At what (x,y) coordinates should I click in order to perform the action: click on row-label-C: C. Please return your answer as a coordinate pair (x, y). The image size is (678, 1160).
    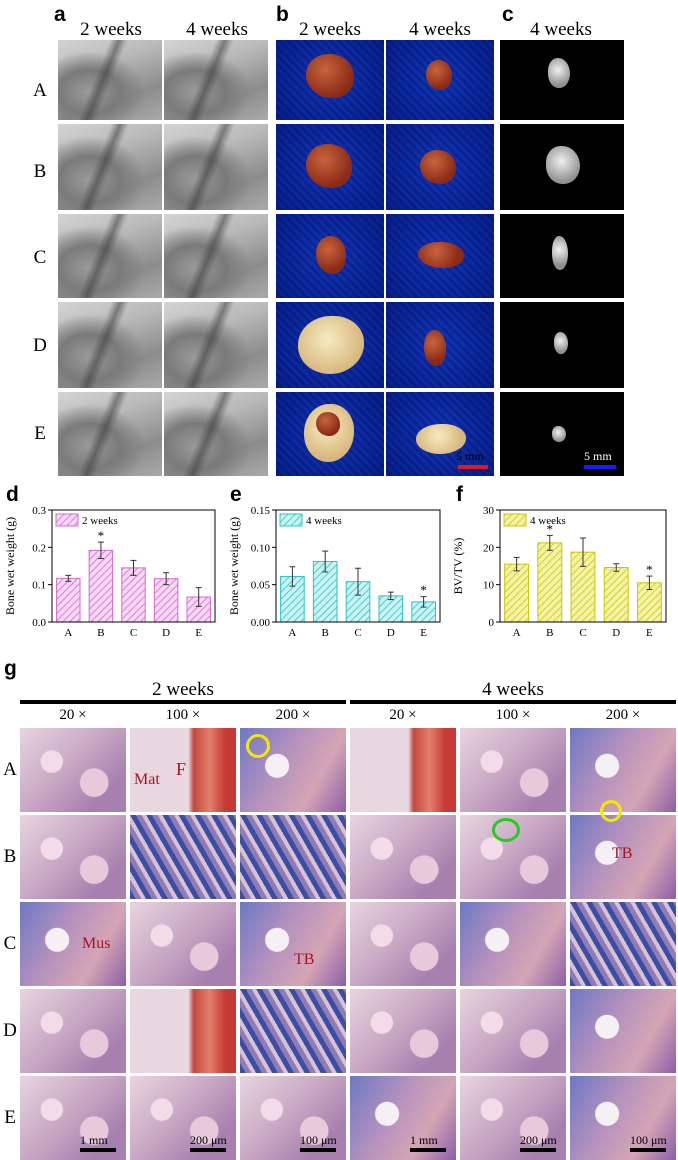
    Looking at the image, I should click on (40, 257).